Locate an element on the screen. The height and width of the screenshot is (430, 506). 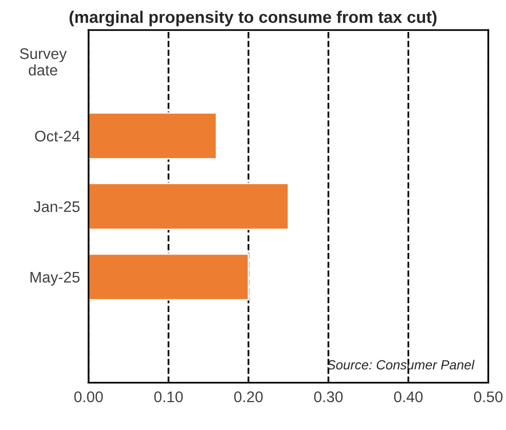
chart-title: (marginal propensity to consume from tax cut) is located at coordinates (253, 18).